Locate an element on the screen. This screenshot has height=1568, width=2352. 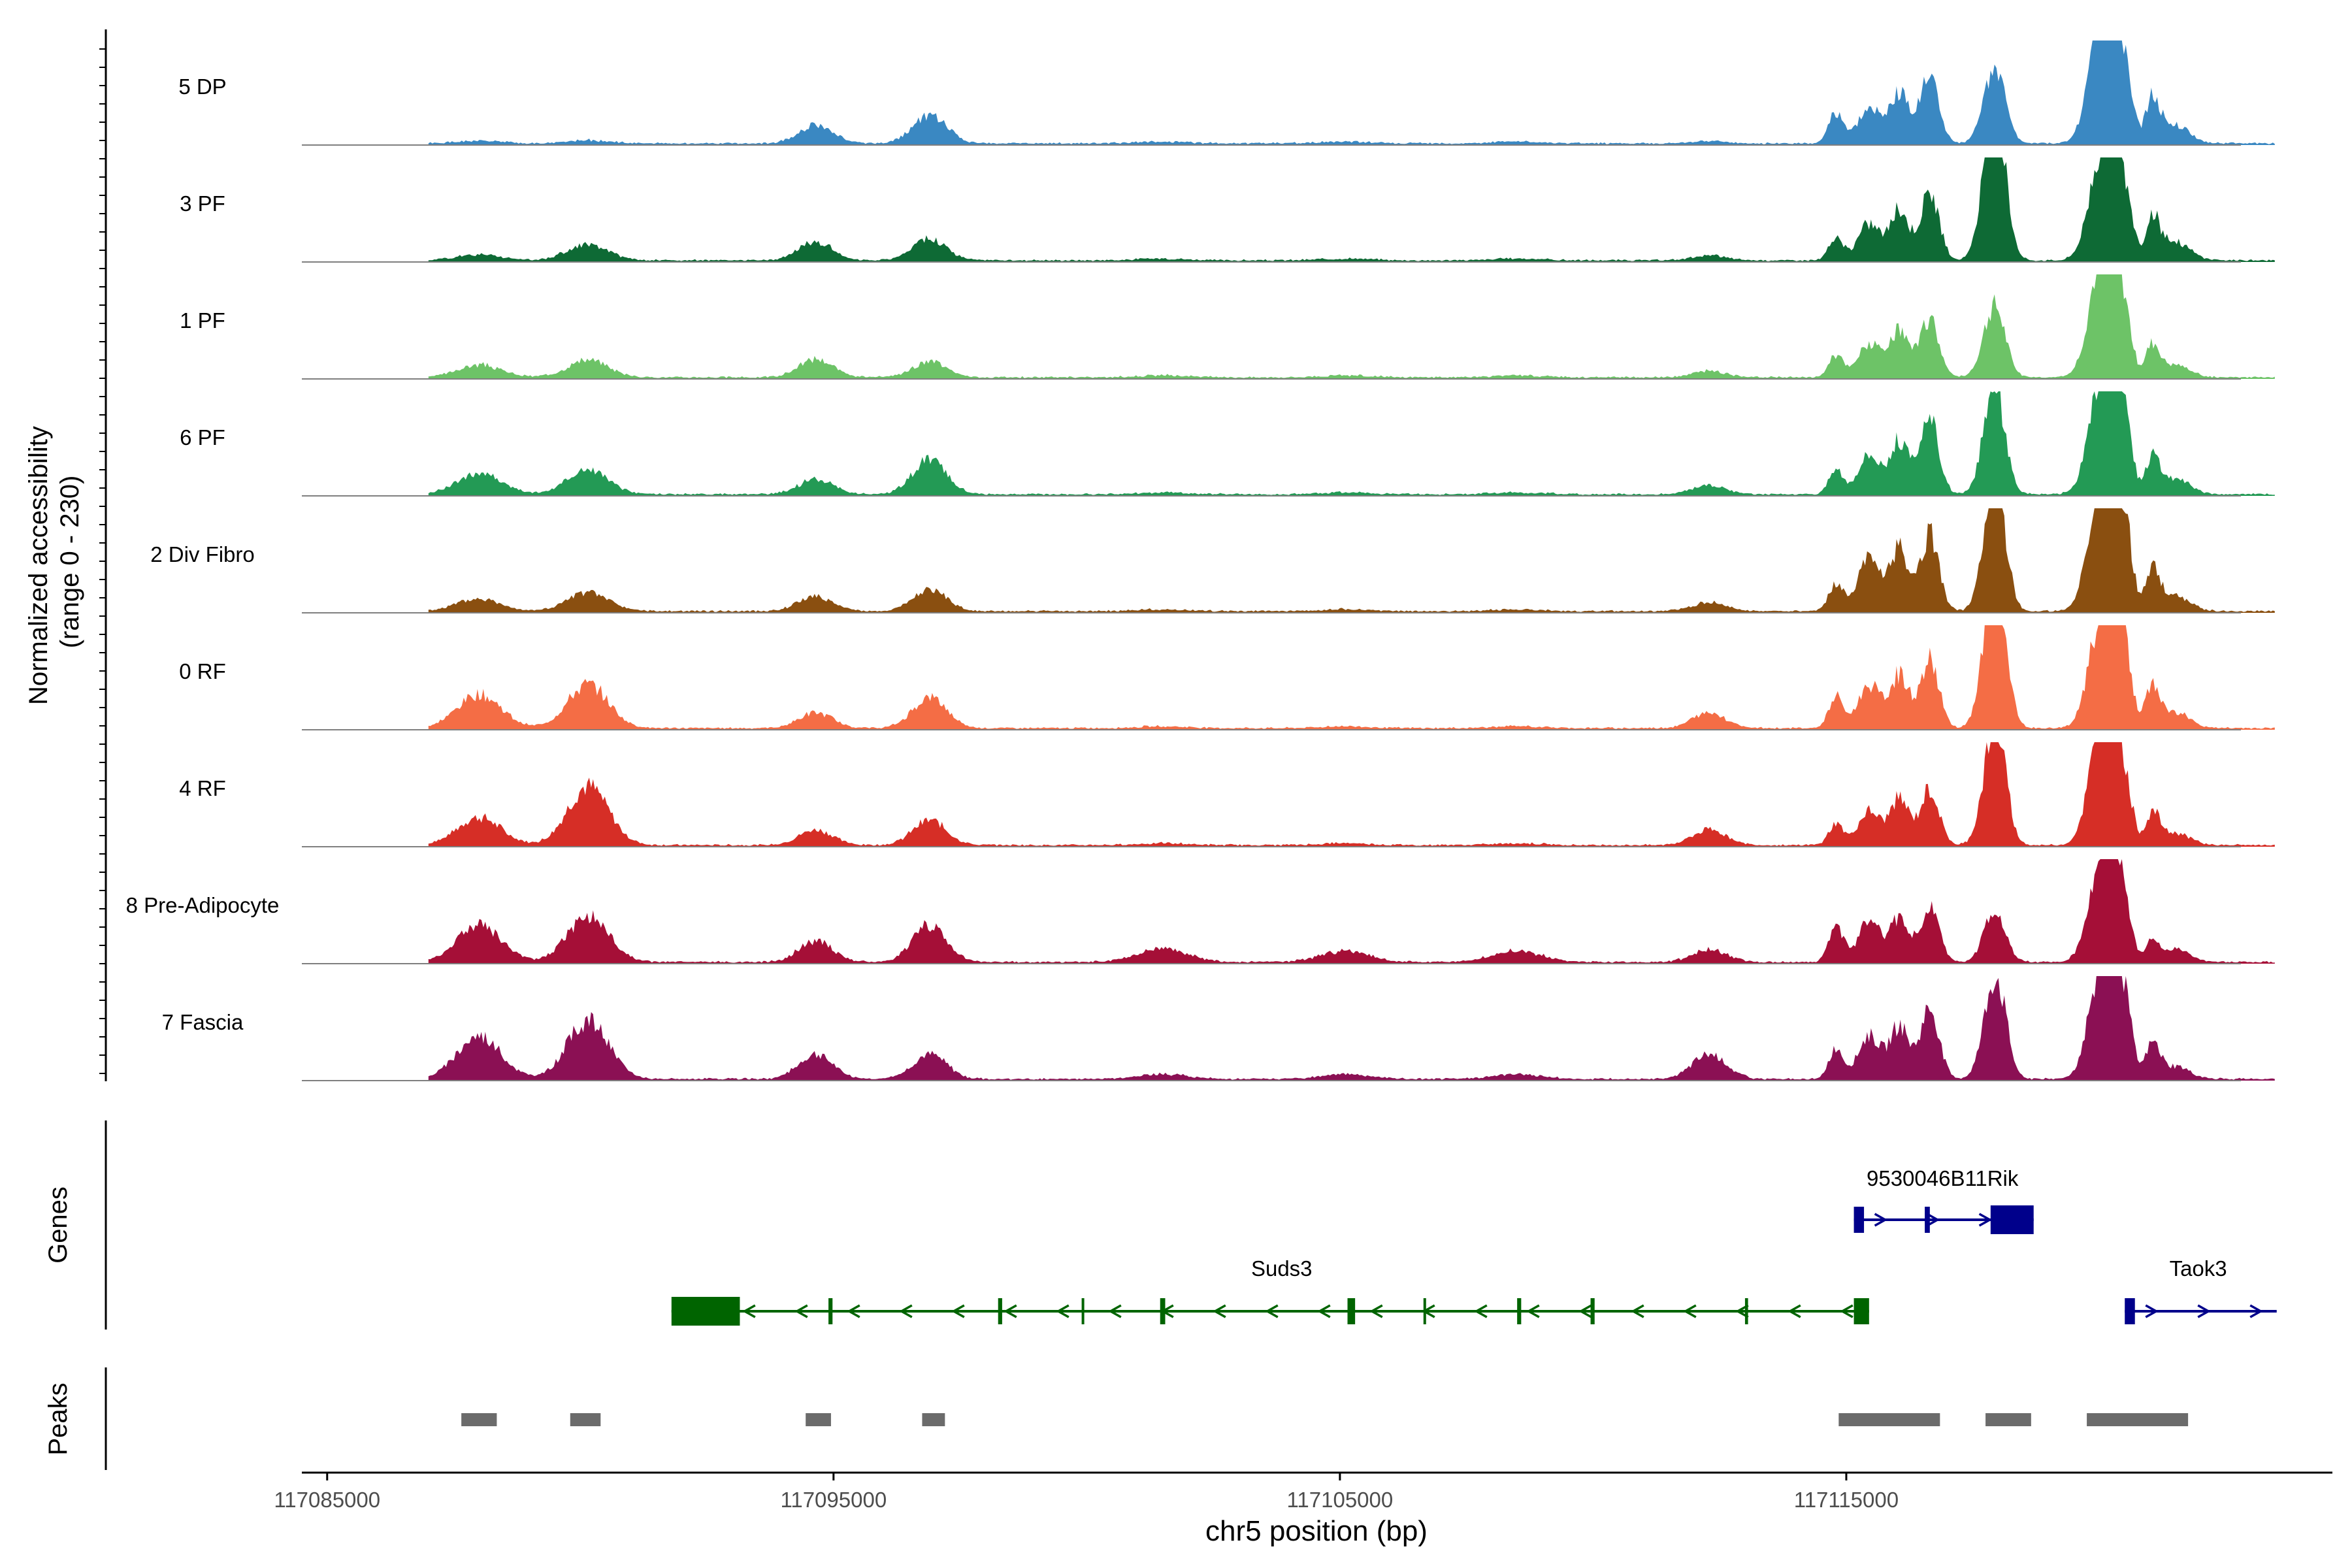
gene-models: 9530046B11Rik Suds3 Taok3 is located at coordinates (1474, 1246).